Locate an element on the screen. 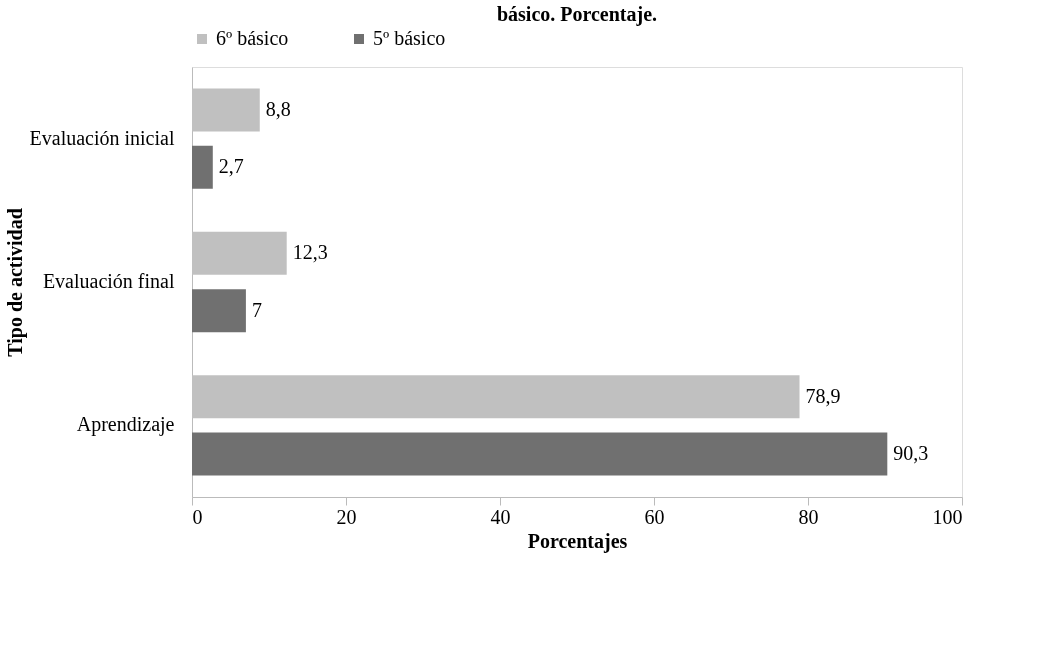 The width and height of the screenshot is (1063, 657). x-axis-title: Porcentajes is located at coordinates (577, 541).